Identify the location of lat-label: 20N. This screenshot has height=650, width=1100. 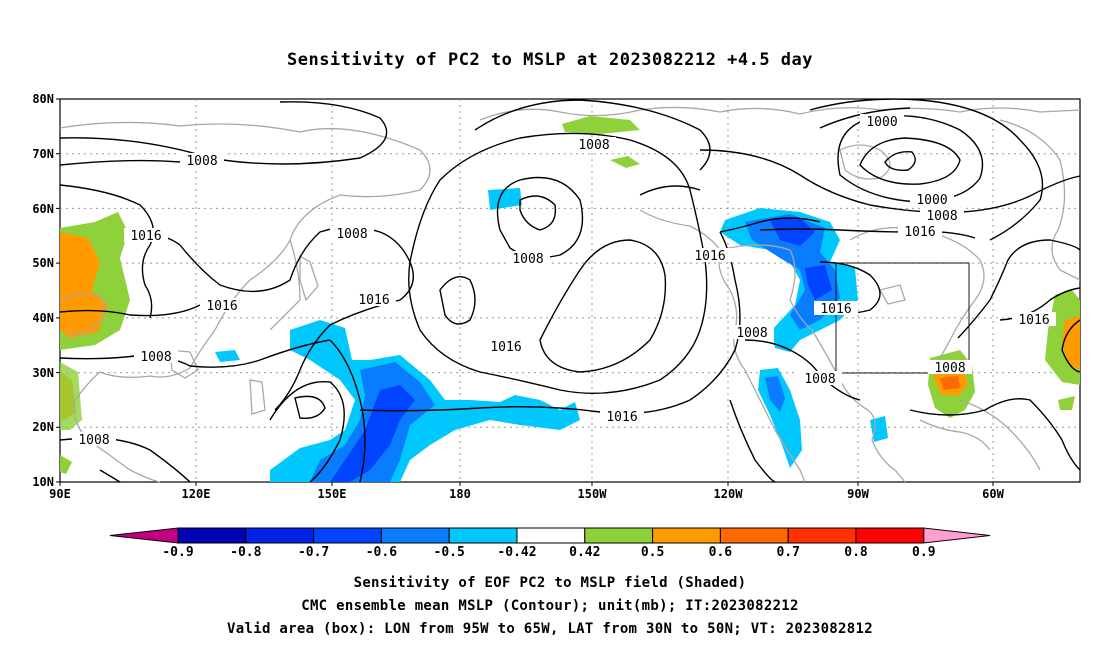
(43, 427).